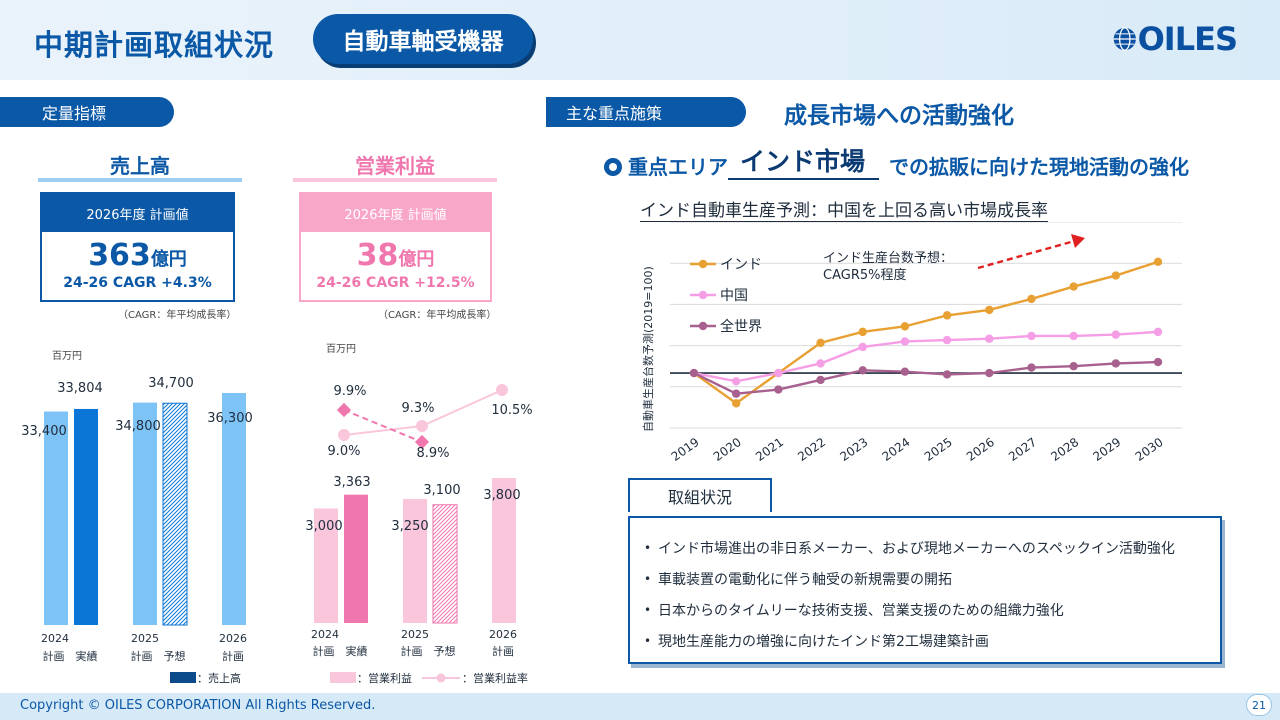 The height and width of the screenshot is (720, 1280). Describe the element at coordinates (1039, 167) in the screenshot. I see `focus-suffix: での拡販に向けた現地活動の強化` at that location.